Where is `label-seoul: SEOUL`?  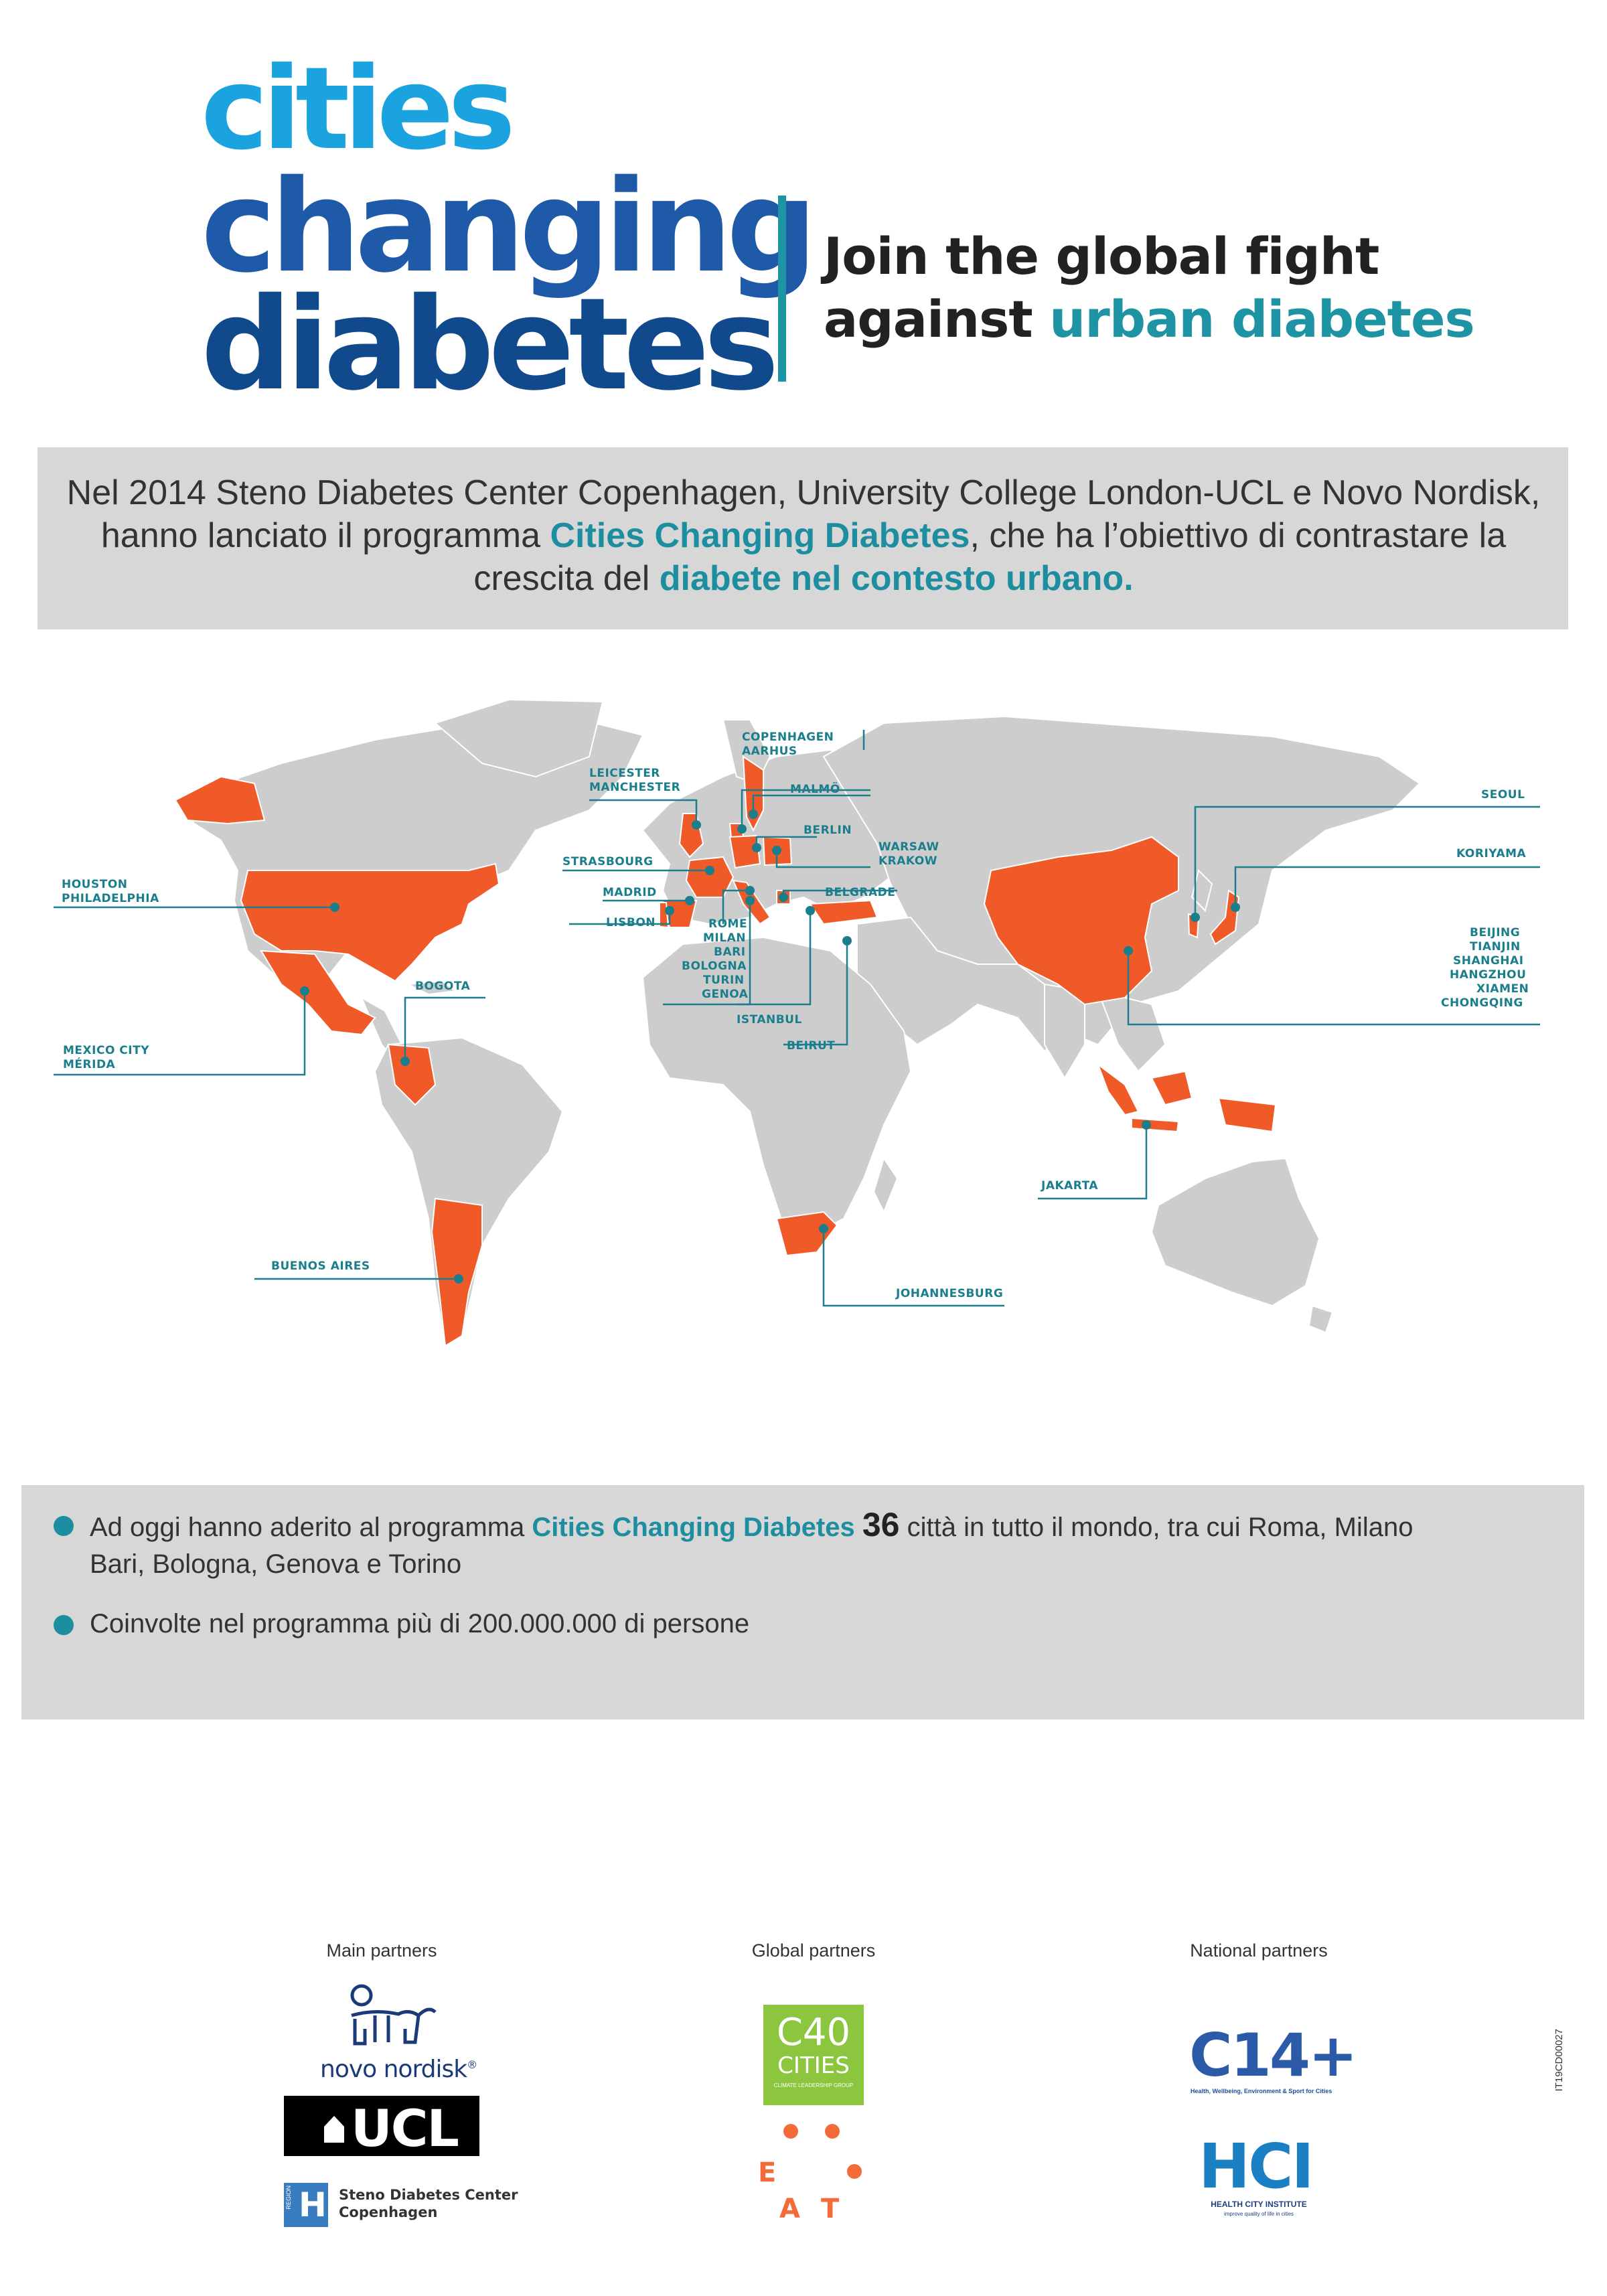 label-seoul: SEOUL is located at coordinates (1503, 794).